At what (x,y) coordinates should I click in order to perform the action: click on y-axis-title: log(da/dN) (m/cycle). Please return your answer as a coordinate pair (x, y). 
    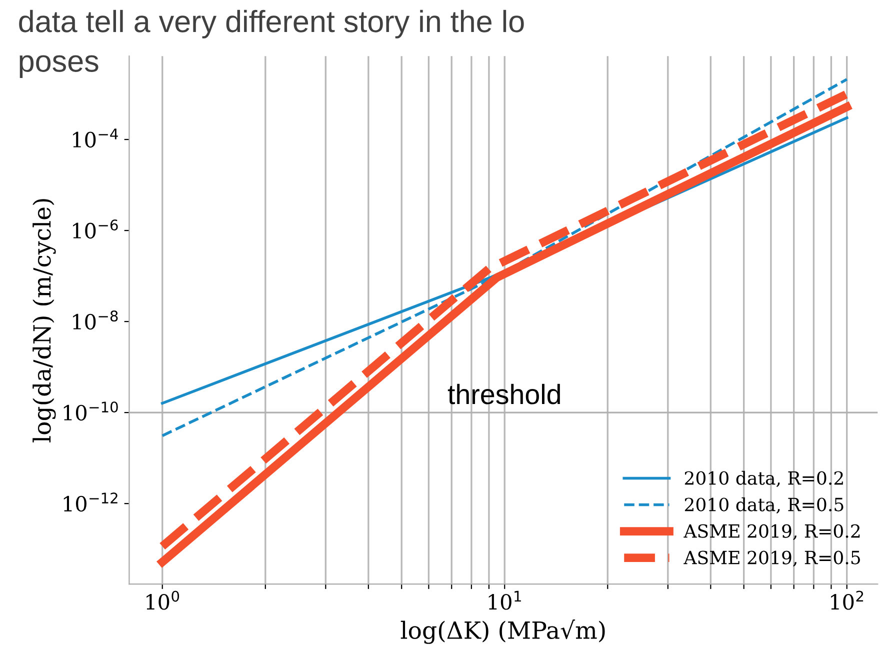
    Looking at the image, I should click on (44, 320).